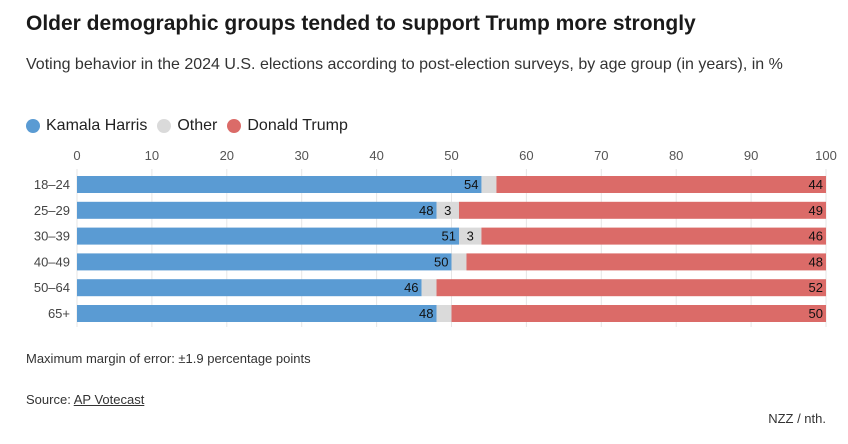 This screenshot has height=444, width=848. What do you see at coordinates (52, 210) in the screenshot?
I see `category-label: 25–29` at bounding box center [52, 210].